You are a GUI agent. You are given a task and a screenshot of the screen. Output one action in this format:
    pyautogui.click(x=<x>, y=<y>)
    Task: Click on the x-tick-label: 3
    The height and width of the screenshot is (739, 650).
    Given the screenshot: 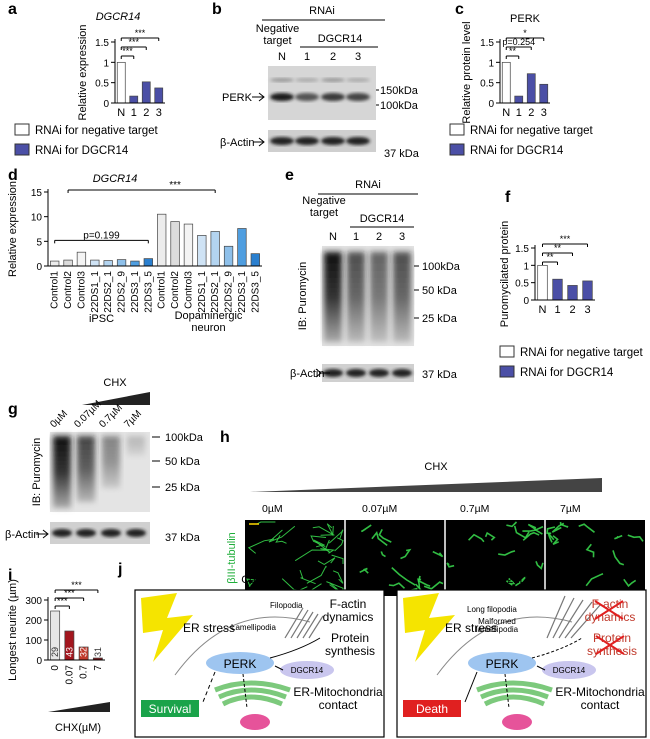 What is the action you would take?
    pyautogui.click(x=544, y=113)
    